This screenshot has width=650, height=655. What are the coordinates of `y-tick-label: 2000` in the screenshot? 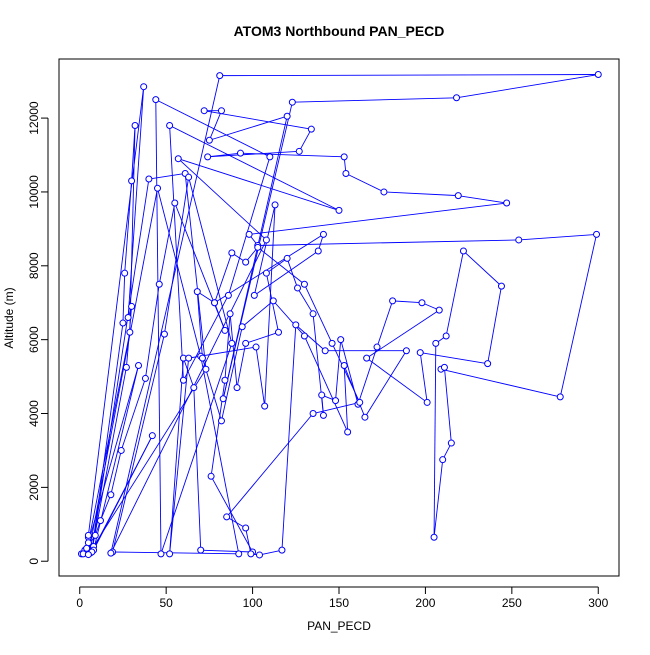 It's located at (34, 487).